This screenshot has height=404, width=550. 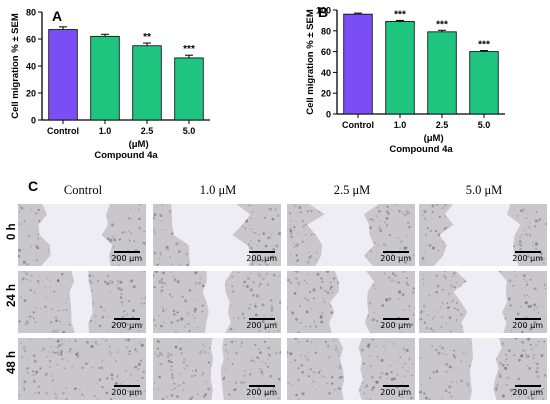 What do you see at coordinates (396, 386) in the screenshot?
I see `scale-bar` at bounding box center [396, 386].